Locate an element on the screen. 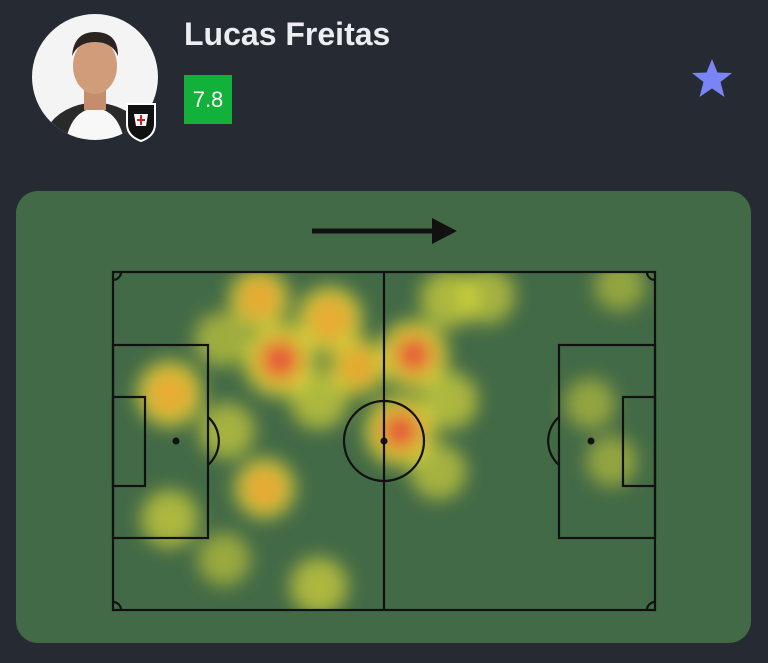 This screenshot has height=663, width=768. right-penalty-spot is located at coordinates (591, 441).